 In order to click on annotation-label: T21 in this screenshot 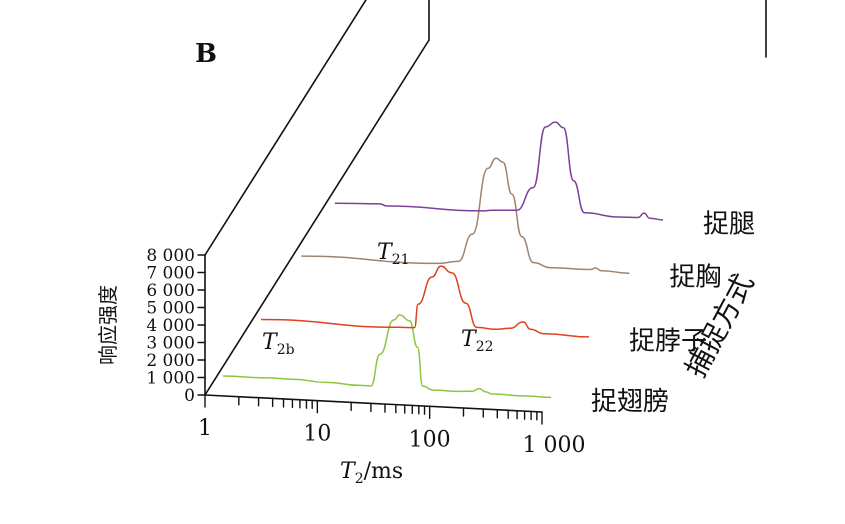, I will do `click(393, 254)`.